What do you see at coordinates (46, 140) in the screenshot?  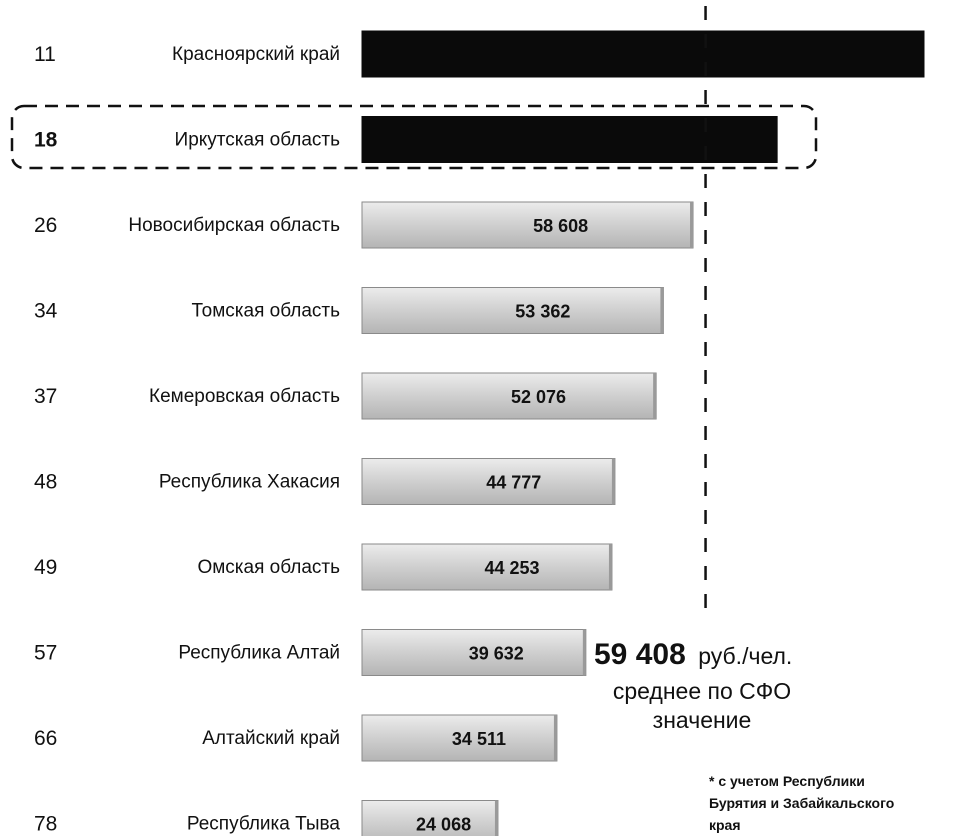 I see `rank-label: 18` at bounding box center [46, 140].